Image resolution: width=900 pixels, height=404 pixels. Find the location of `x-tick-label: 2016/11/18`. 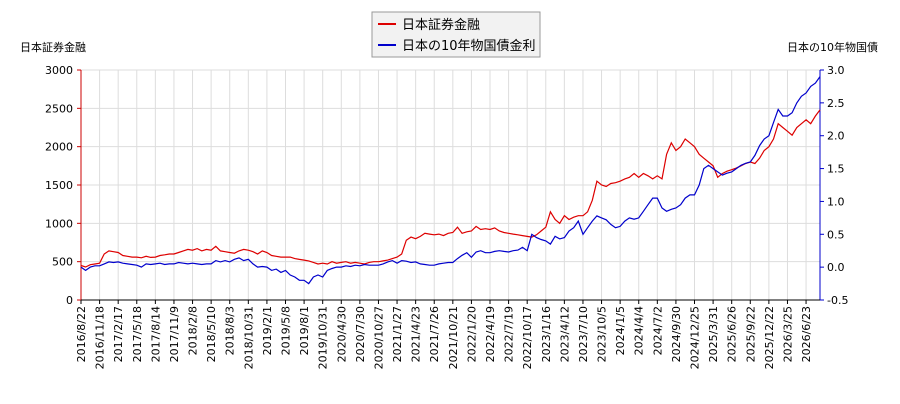

x-tick-label: 2016/11/18 is located at coordinates (100, 337).